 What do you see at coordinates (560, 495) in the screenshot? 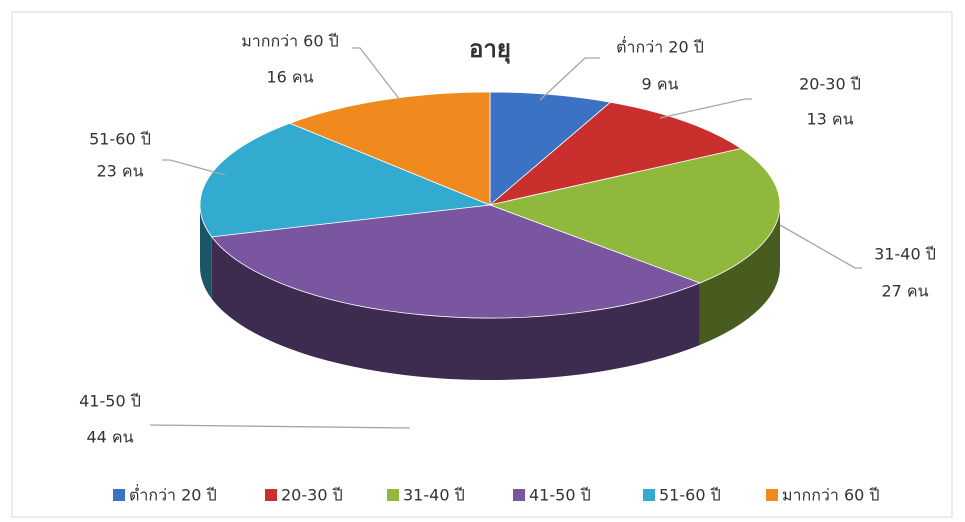
I see `legend-label: 41-50 ปี` at bounding box center [560, 495].